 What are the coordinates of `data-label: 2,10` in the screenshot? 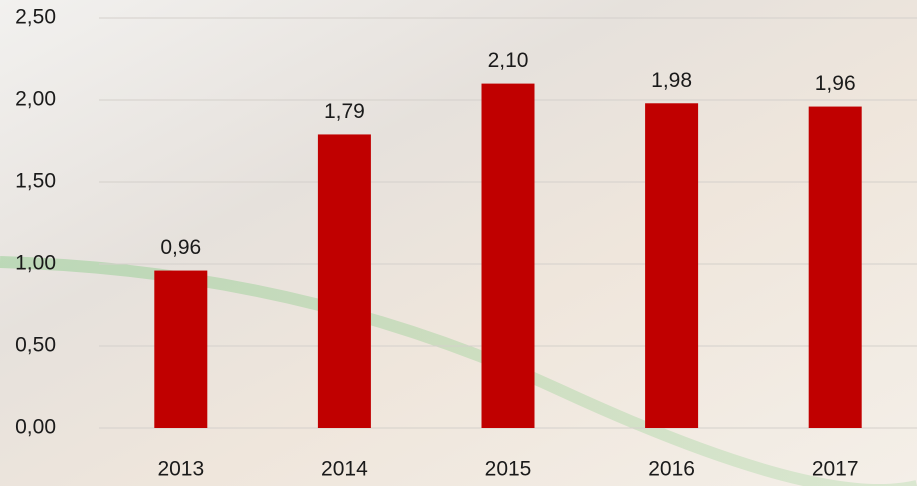 It's located at (508, 60).